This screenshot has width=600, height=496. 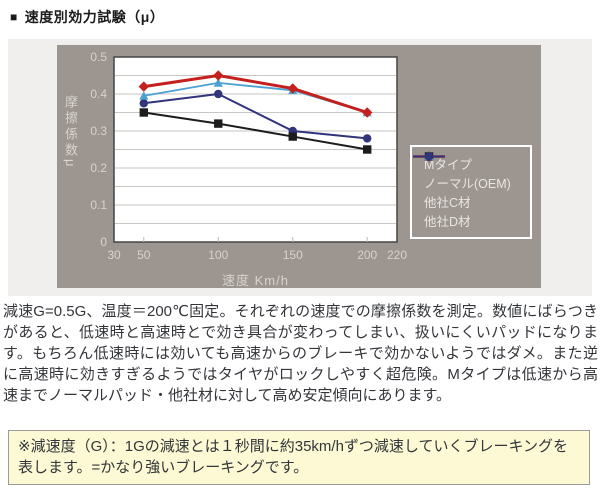 I want to click on chart-legend: Mタイプ ノーマル(OEM) 他社C材 他社D材, so click(x=471, y=192).